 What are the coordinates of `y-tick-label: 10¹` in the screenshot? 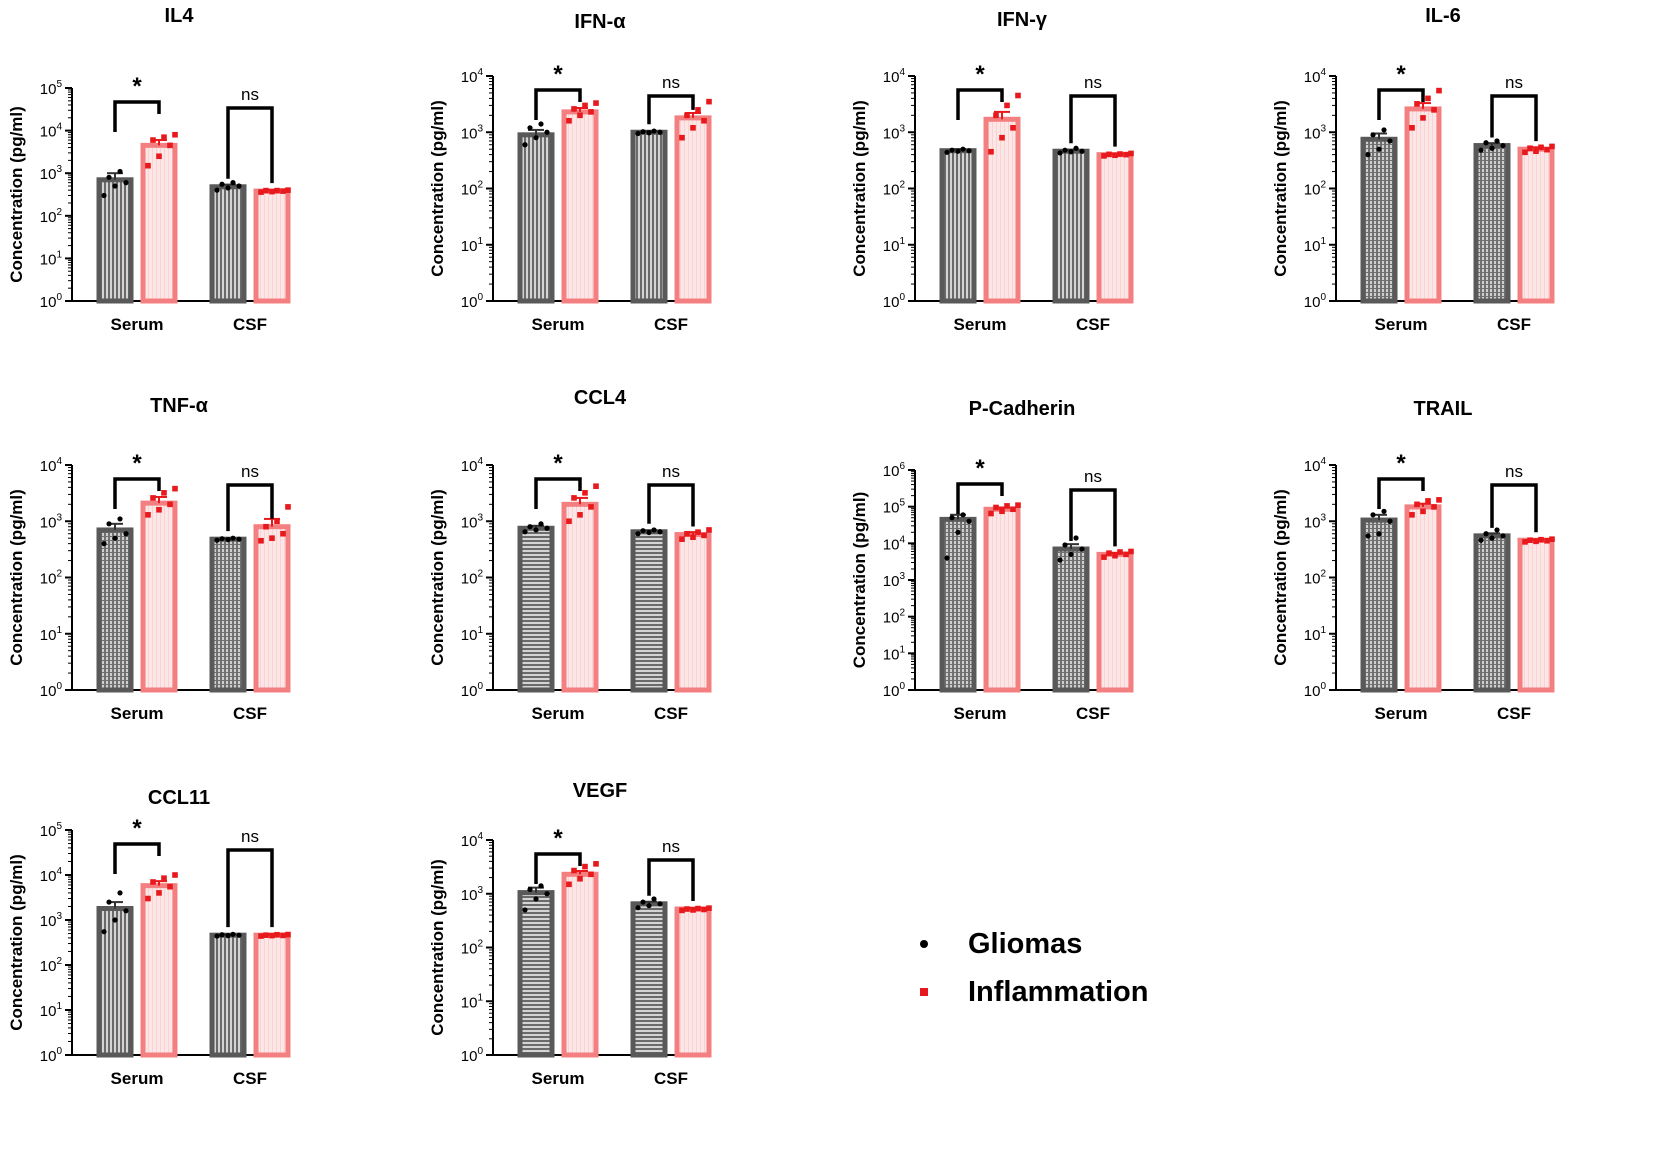 It's located at (894, 653).